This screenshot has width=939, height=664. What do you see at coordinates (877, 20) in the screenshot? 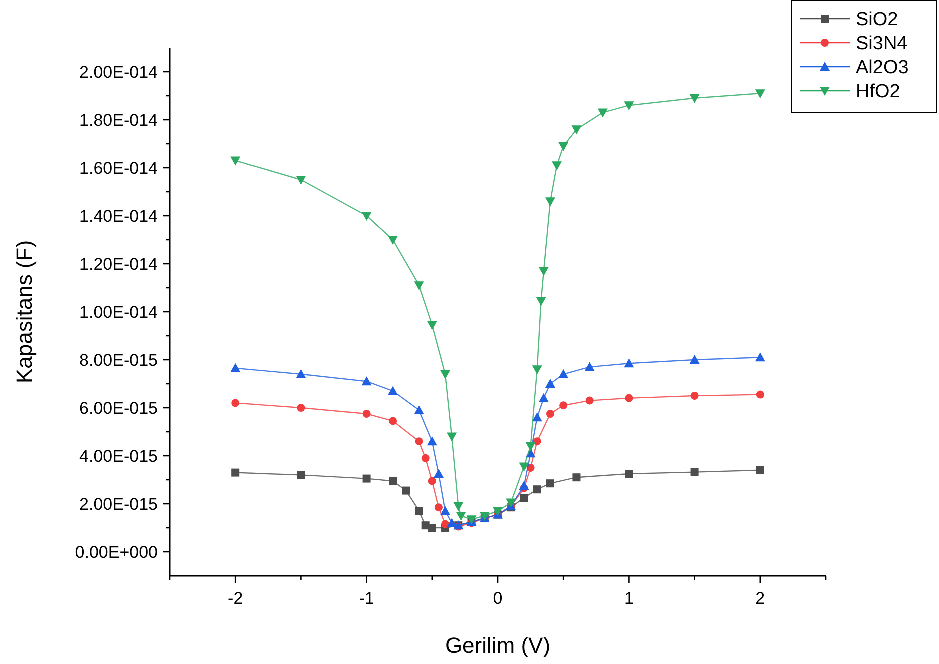
I see `legend-label: SiO2` at bounding box center [877, 20].